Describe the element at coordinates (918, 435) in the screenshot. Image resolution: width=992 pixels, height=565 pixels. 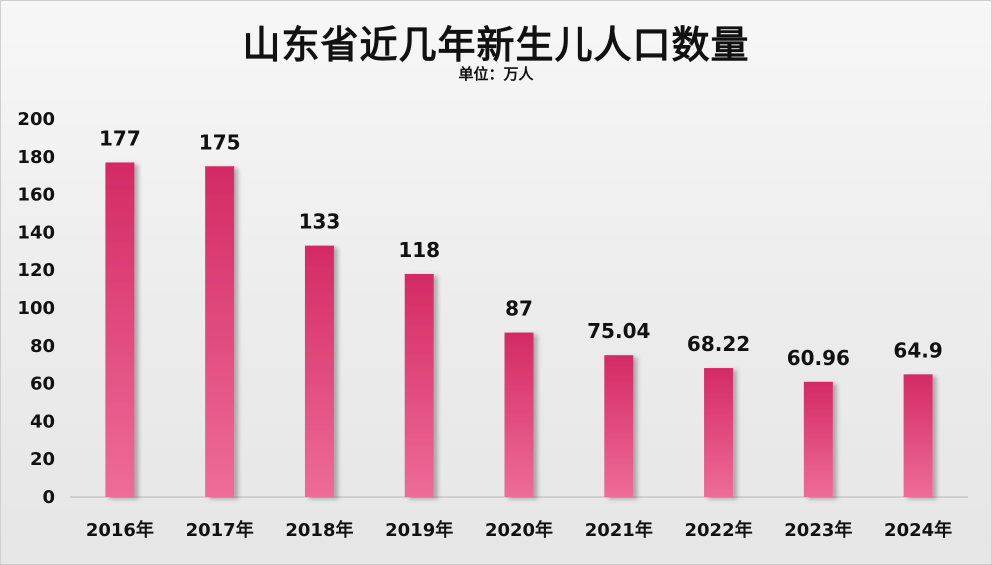
I see `bar-2024年` at that location.